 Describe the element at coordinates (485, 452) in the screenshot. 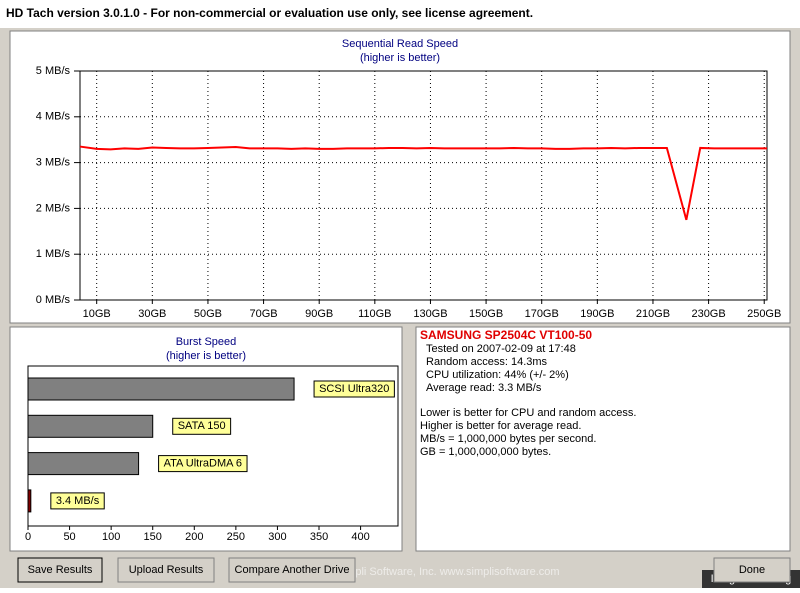

I see `note-line: GB = 1,000,000,000 bytes.` at that location.